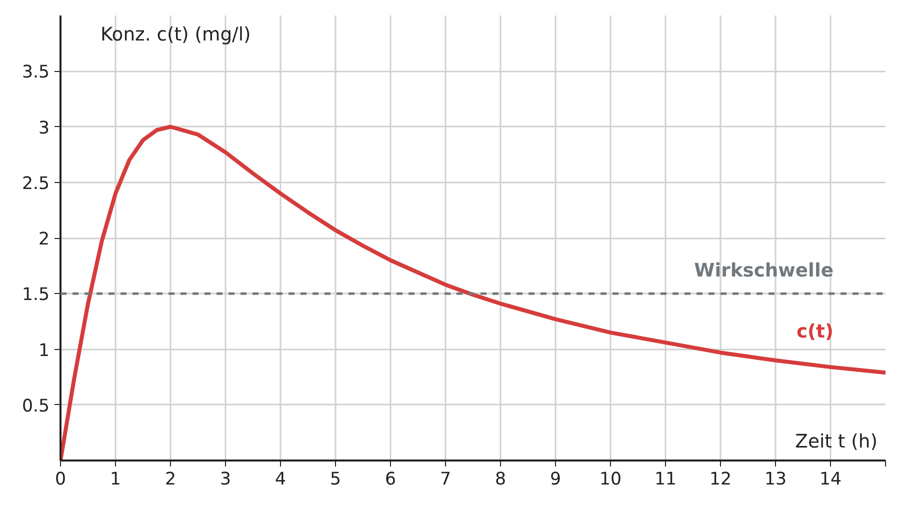 Image resolution: width=902 pixels, height=505 pixels. Describe the element at coordinates (44, 240) in the screenshot. I see `y-tick-label: 2` at that location.